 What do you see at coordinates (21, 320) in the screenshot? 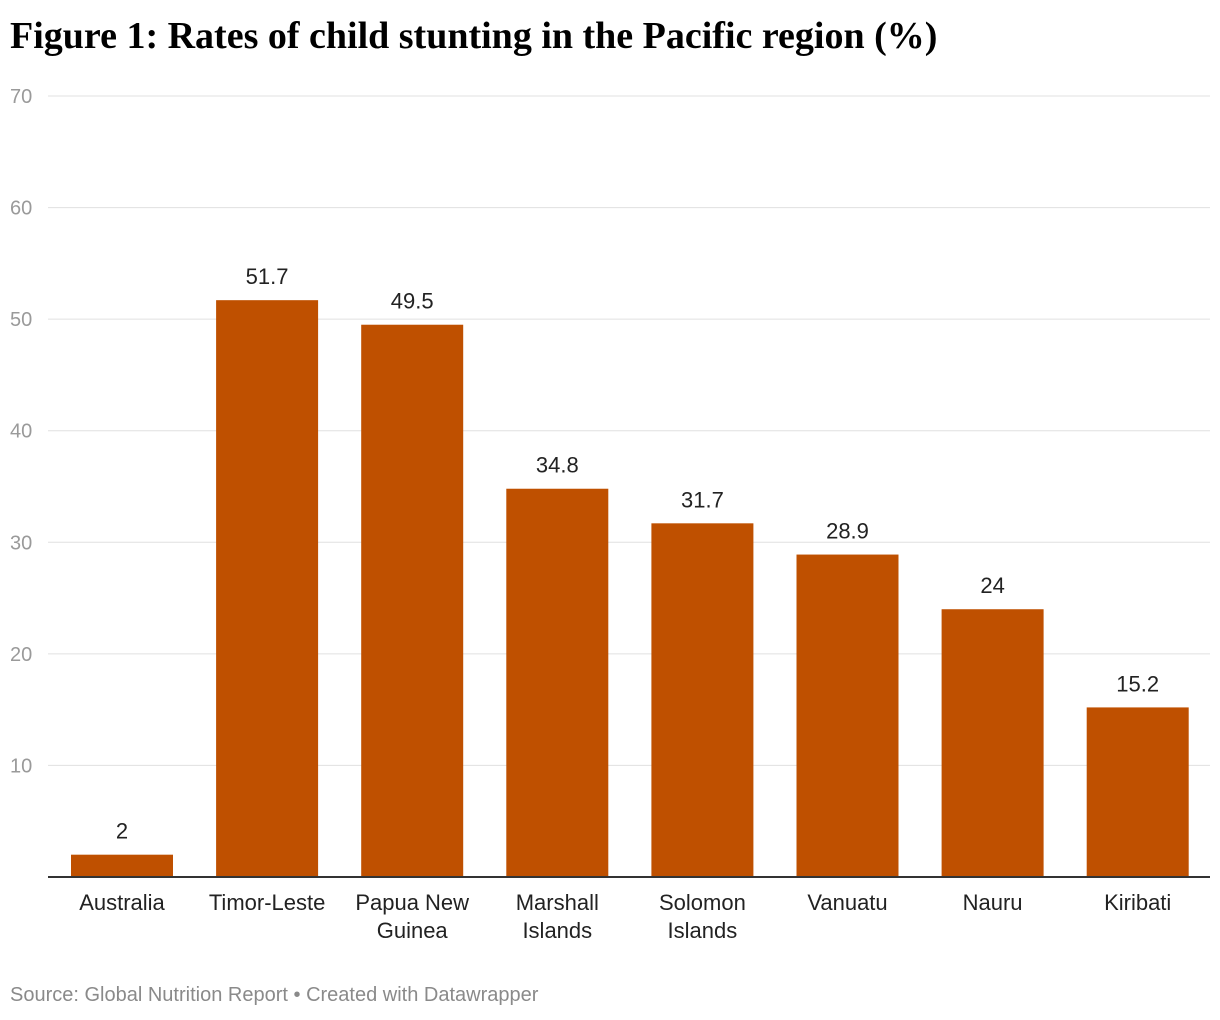
I see `y-tick-label: 50` at bounding box center [21, 320].